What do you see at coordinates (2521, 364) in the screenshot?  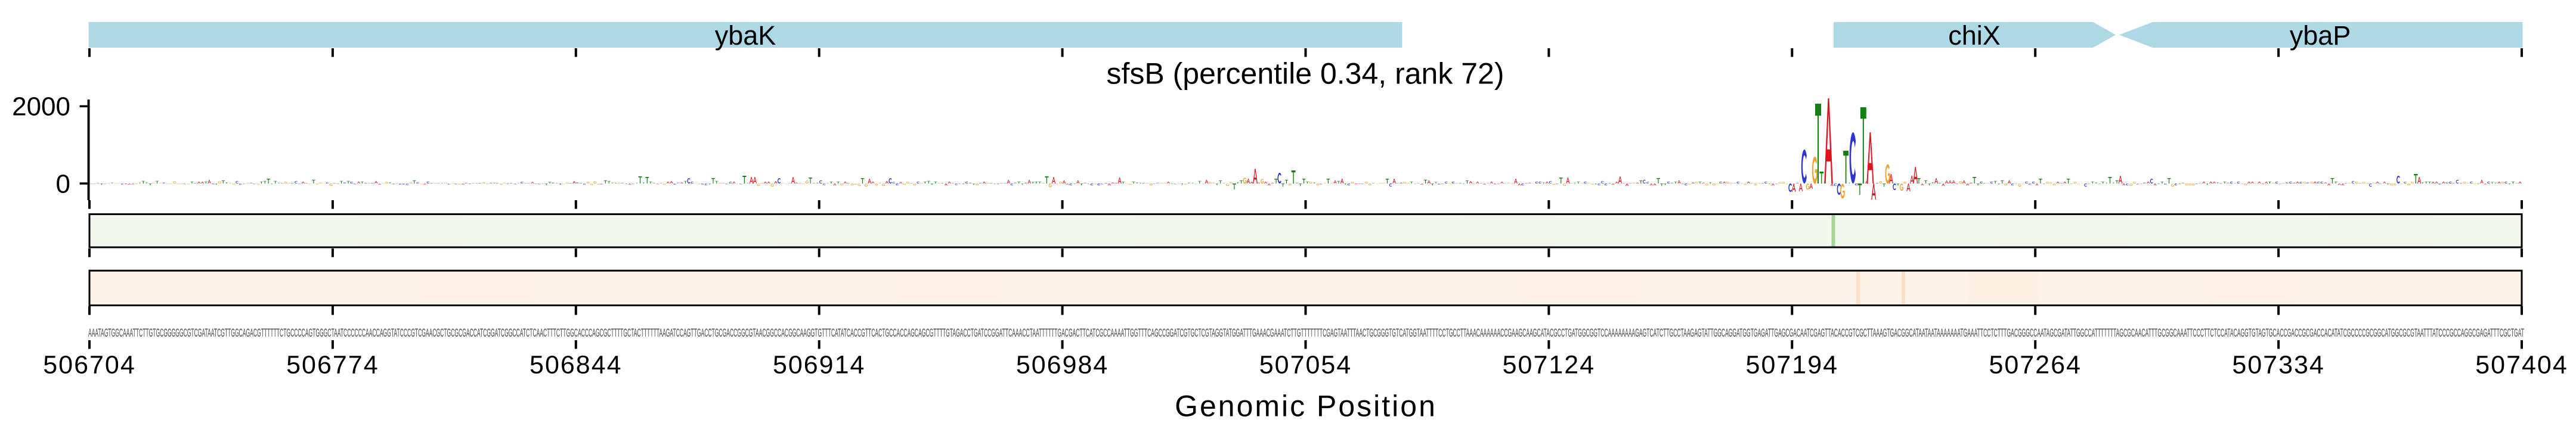 I see `svg-text: 507404` at bounding box center [2521, 364].